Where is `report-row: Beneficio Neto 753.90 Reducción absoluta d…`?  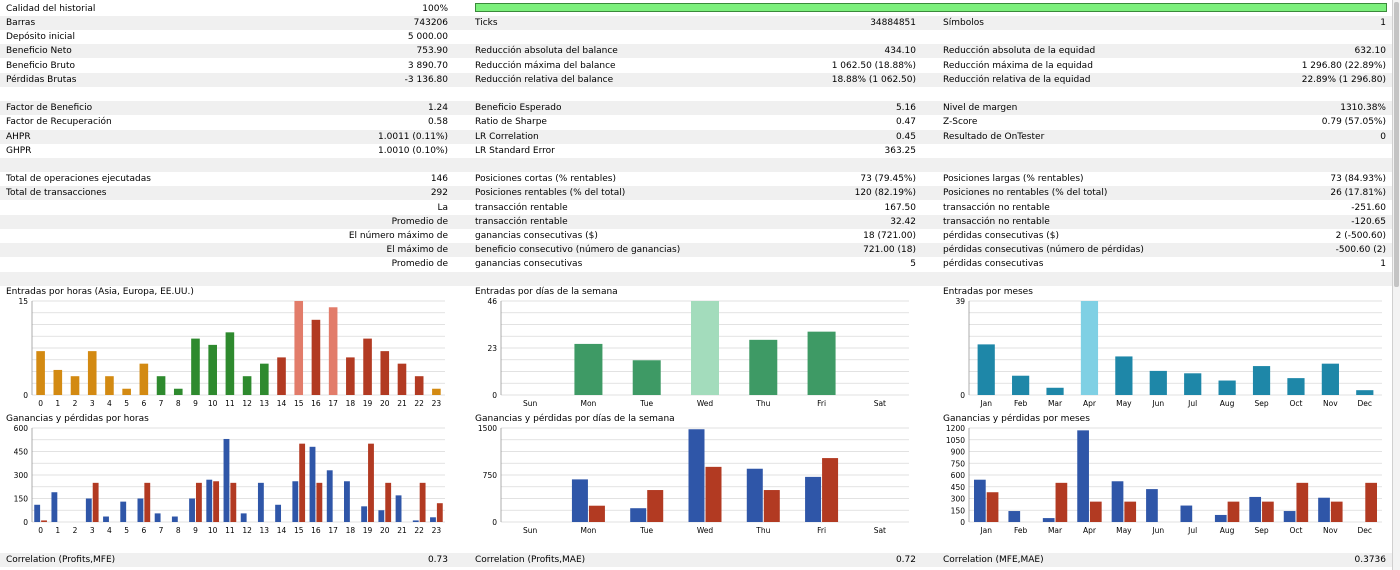
report-row: Beneficio Neto 753.90 Reducción absoluta d… is located at coordinates (696, 51).